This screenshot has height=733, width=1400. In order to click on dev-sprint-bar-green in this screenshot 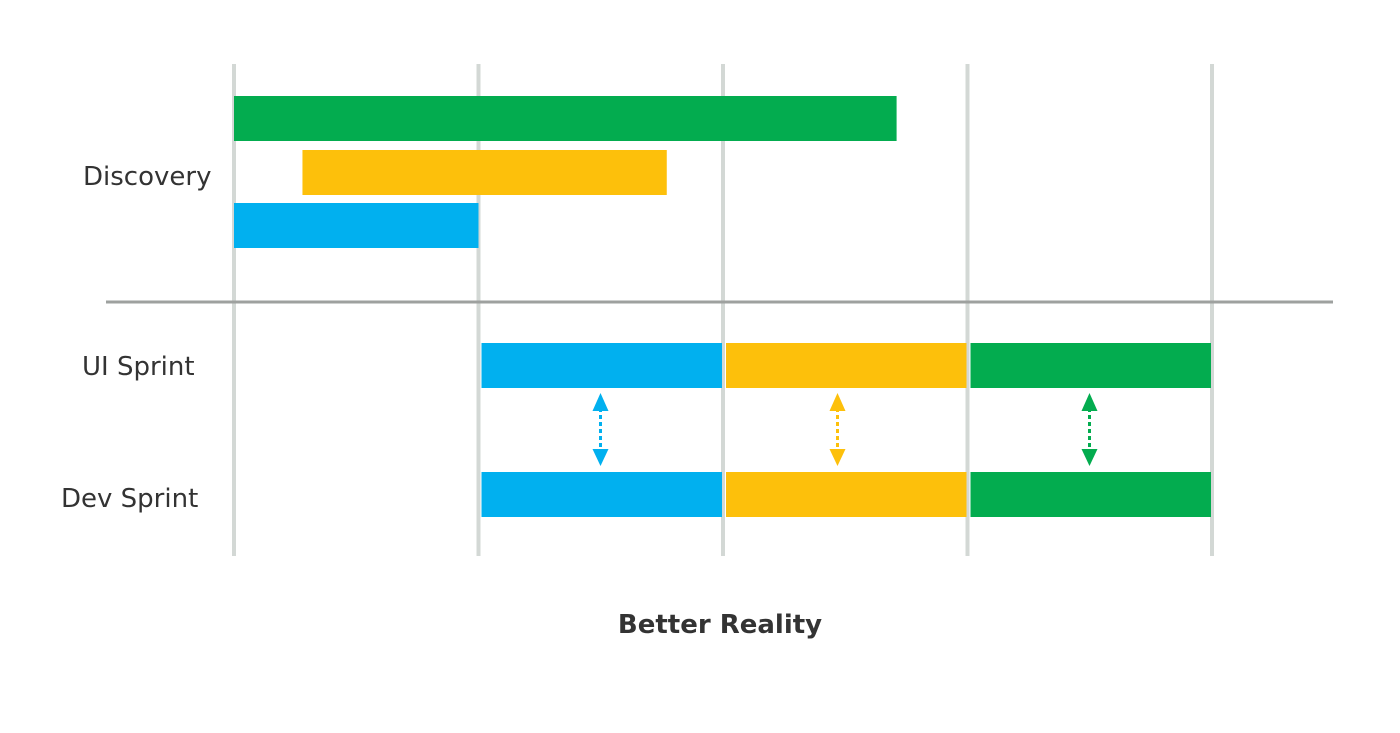, I will do `click(1090, 494)`.